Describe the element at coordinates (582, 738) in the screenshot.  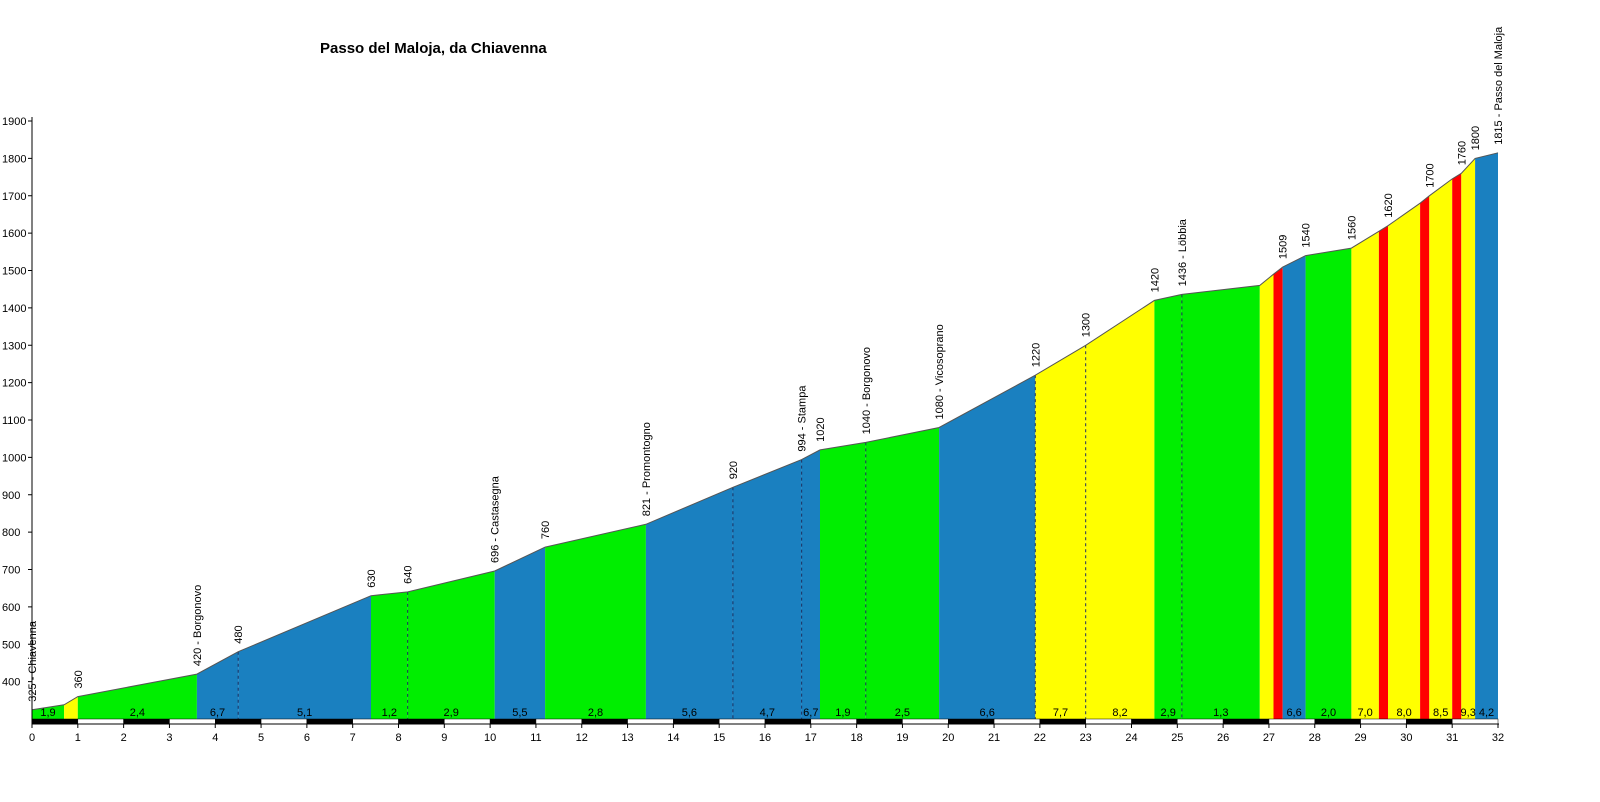
I see `x-tick-label-12: 12` at that location.